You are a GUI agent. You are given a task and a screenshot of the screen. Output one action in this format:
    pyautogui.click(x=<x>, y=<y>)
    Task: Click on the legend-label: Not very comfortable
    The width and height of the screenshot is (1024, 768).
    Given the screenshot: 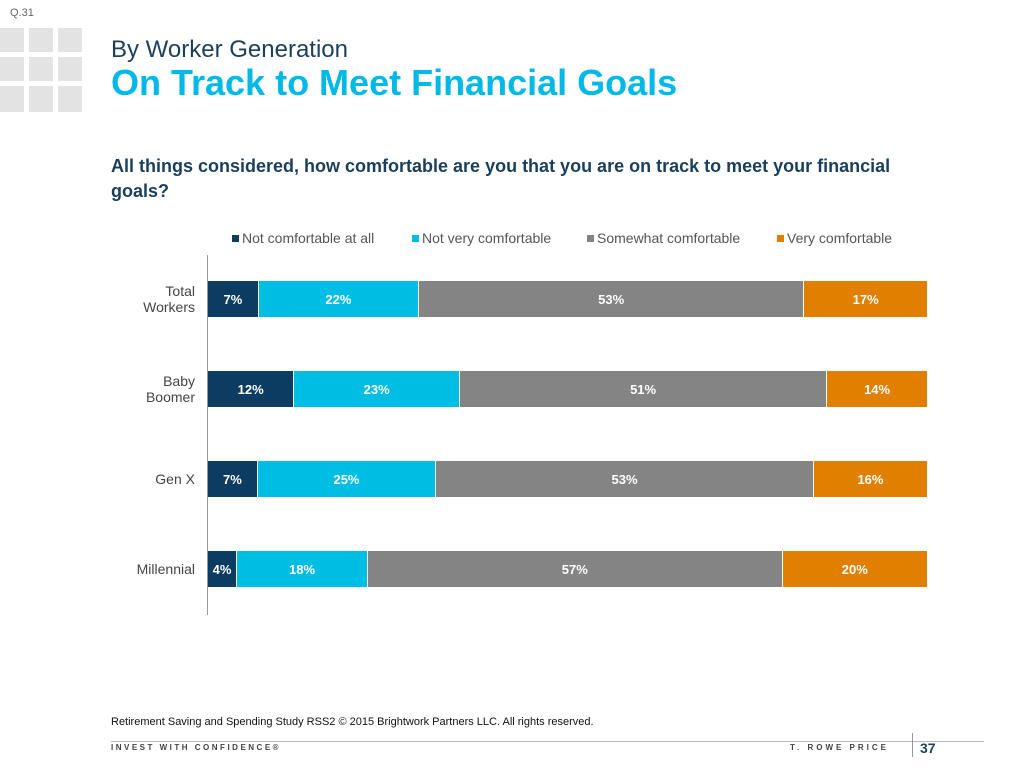 What is the action you would take?
    pyautogui.click(x=487, y=238)
    